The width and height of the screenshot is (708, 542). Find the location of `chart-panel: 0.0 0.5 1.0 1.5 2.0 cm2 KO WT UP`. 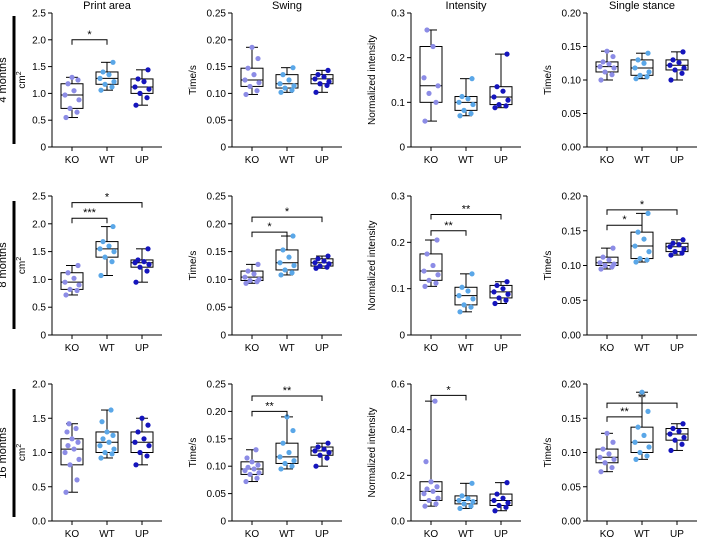

chart-panel: 0.0 0.5 1.0 1.5 2.0 cm2 KO WT UP is located at coordinates (89, 460).